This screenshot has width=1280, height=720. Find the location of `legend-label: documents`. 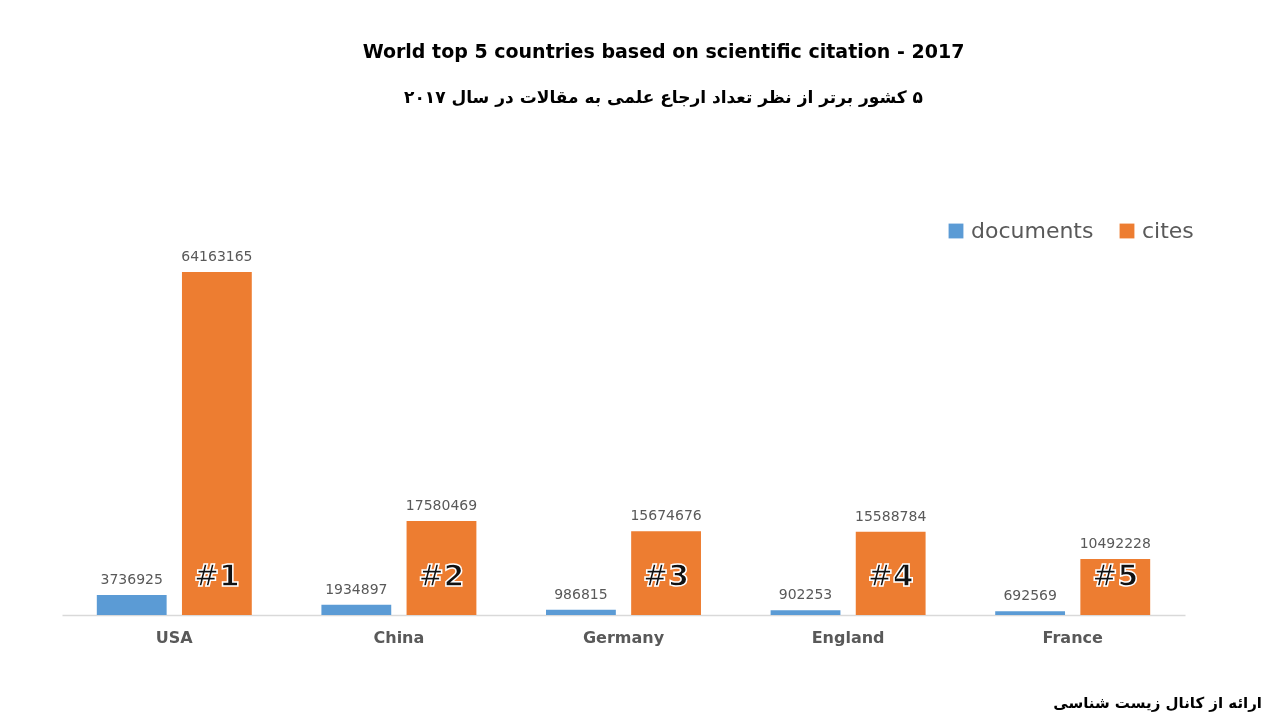

legend-label: documents is located at coordinates (1032, 230).